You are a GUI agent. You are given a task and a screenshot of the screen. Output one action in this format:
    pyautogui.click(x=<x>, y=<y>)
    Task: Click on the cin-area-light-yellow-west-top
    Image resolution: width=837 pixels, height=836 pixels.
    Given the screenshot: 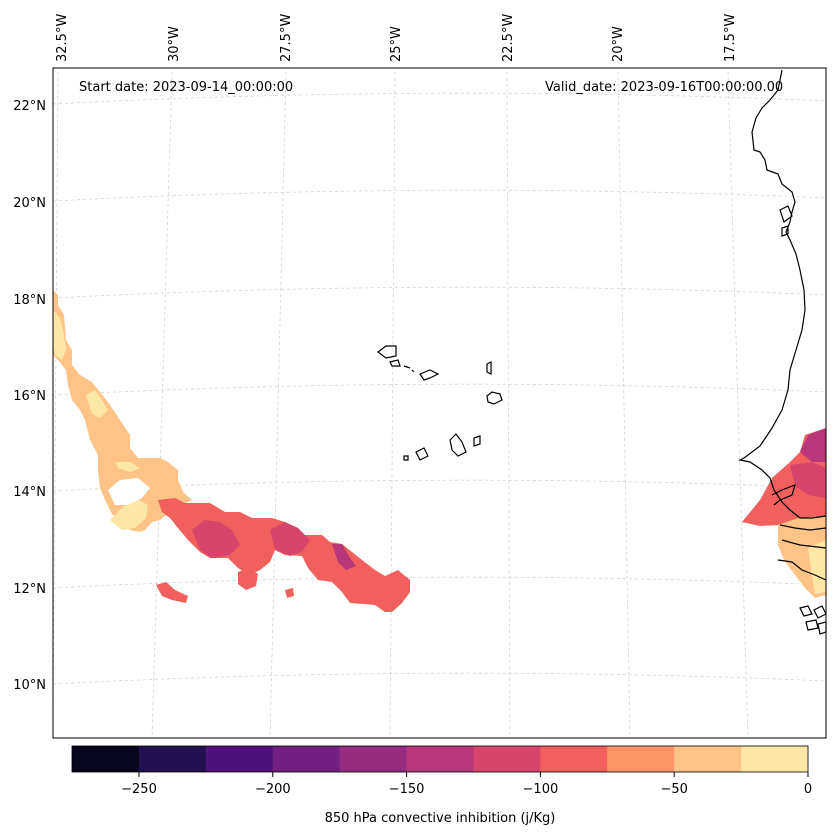 What is the action you would take?
    pyautogui.click(x=59, y=335)
    